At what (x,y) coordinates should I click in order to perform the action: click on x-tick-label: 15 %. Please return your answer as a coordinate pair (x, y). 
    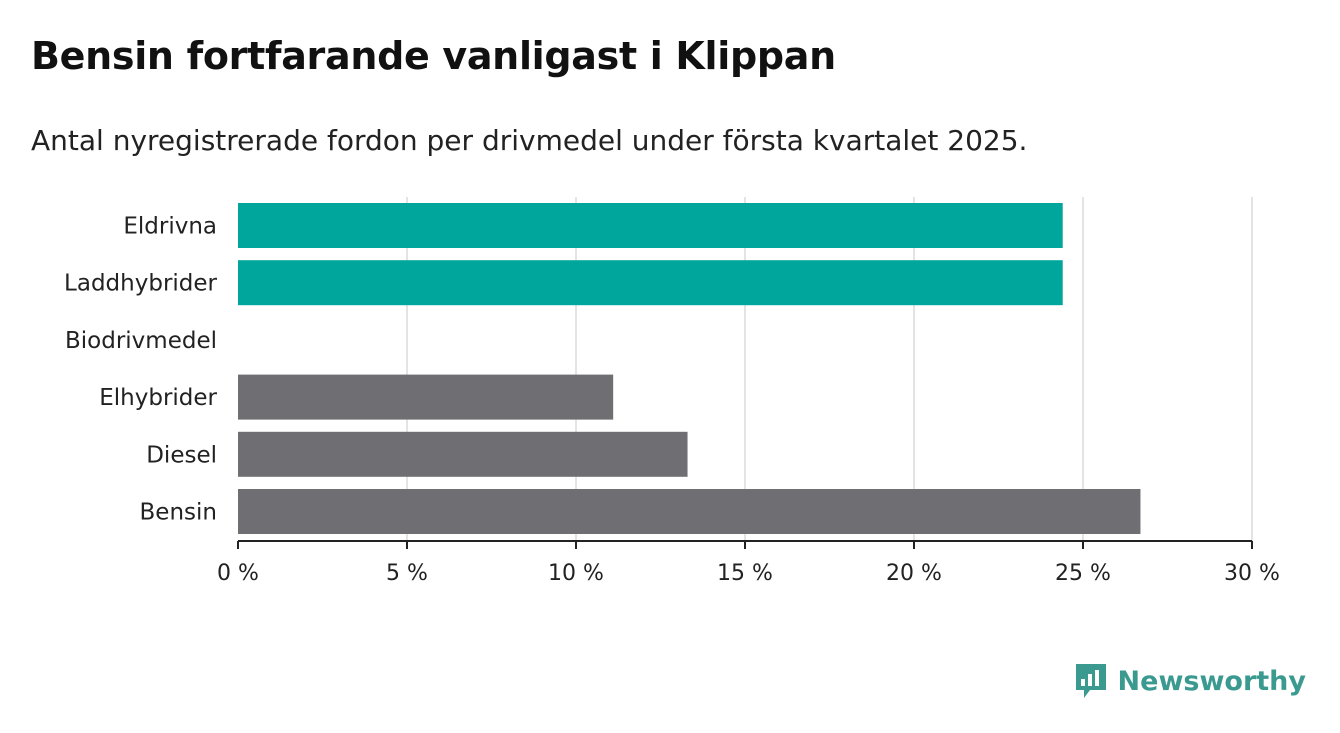
    Looking at the image, I should click on (745, 573).